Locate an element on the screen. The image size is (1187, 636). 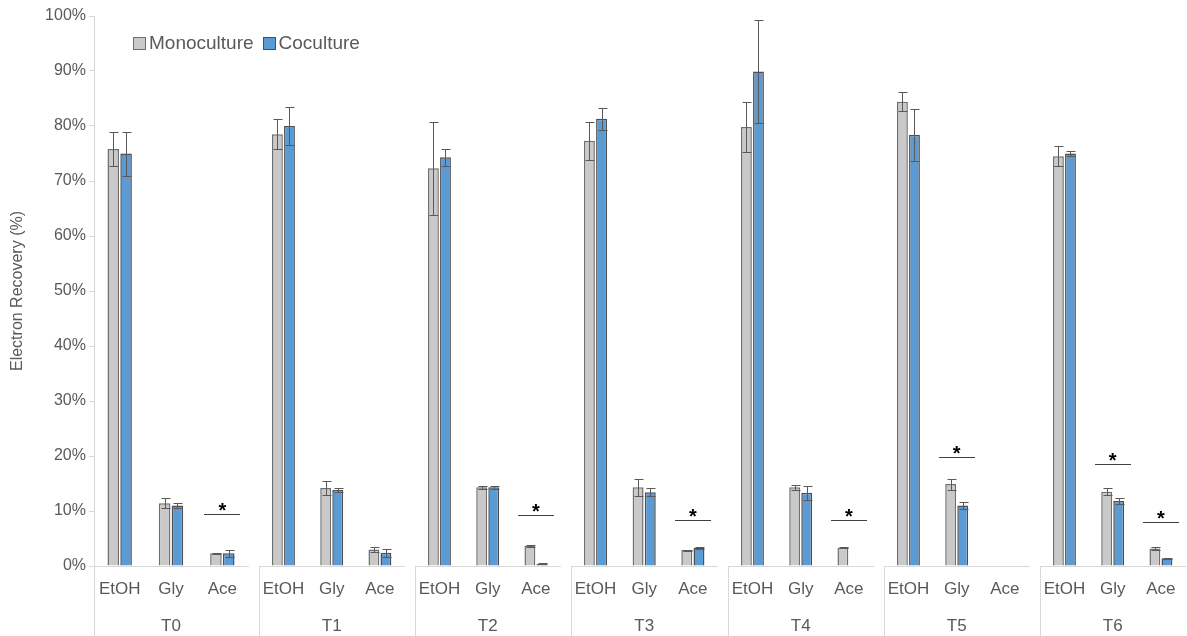
y-tick-label: 50% is located at coordinates (69, 290).